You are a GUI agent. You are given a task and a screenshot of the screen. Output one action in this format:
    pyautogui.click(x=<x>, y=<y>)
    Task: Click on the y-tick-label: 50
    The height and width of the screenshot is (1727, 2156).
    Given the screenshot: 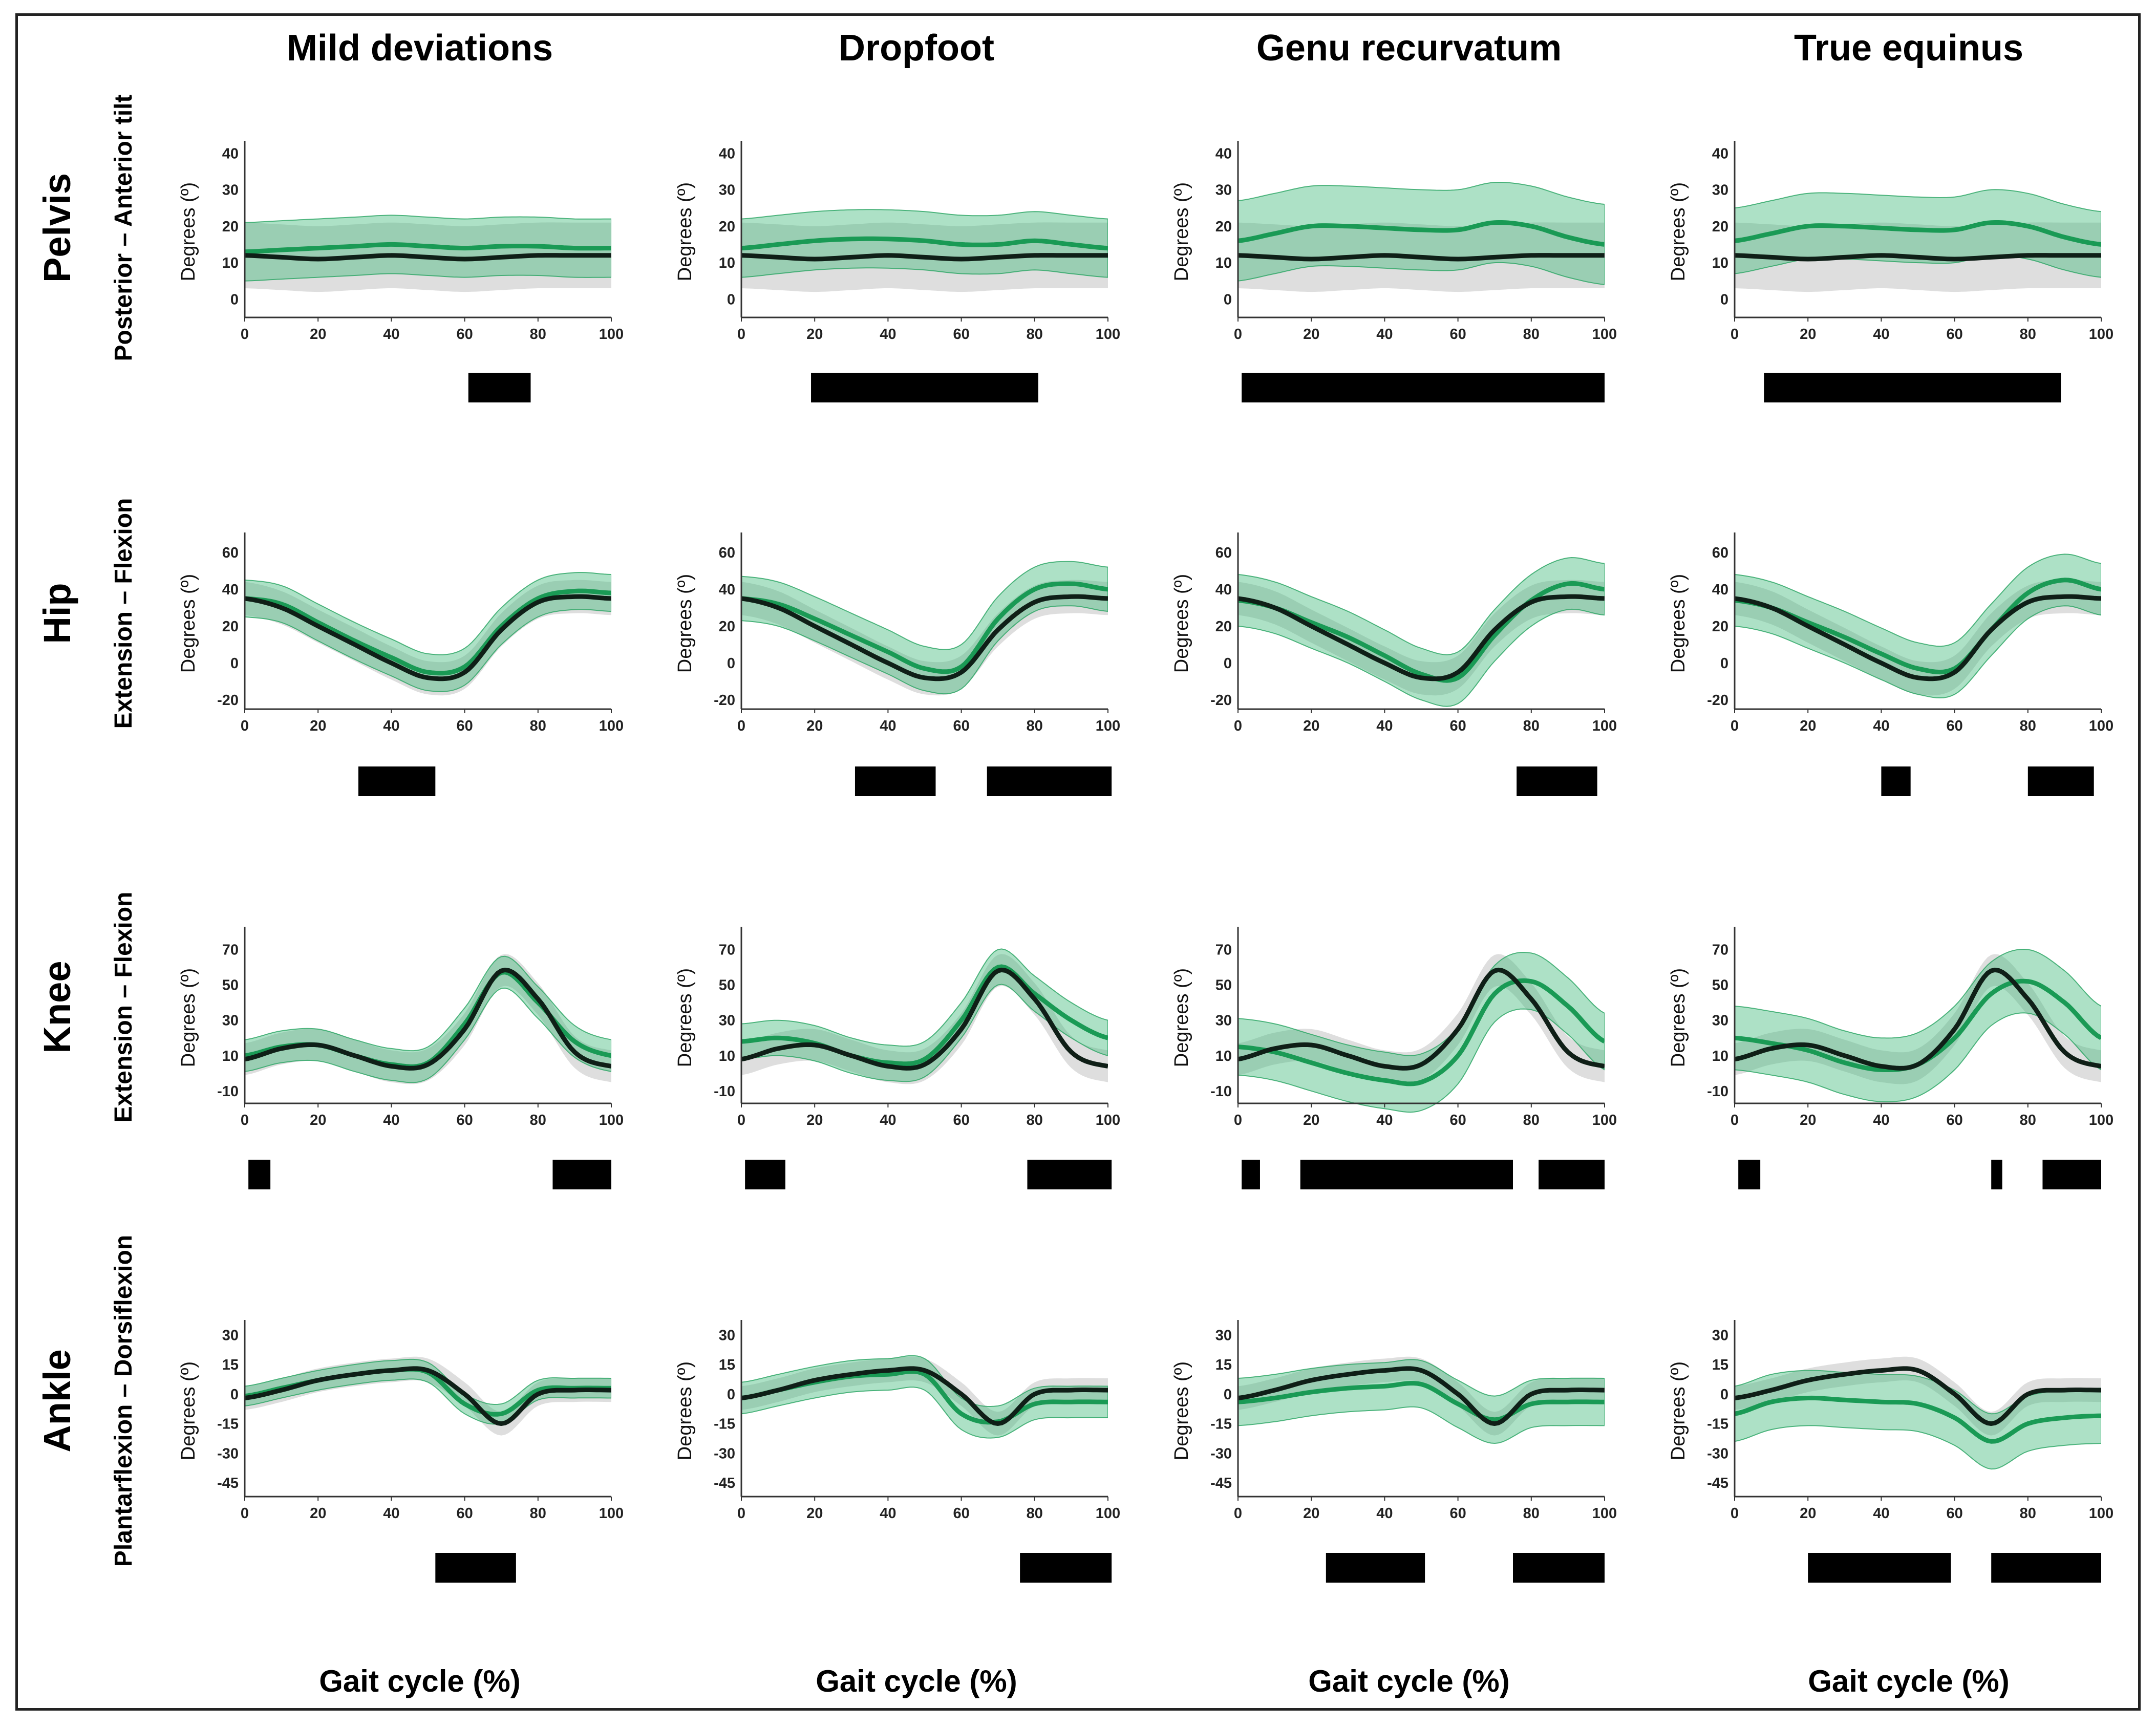 What is the action you would take?
    pyautogui.click(x=230, y=986)
    